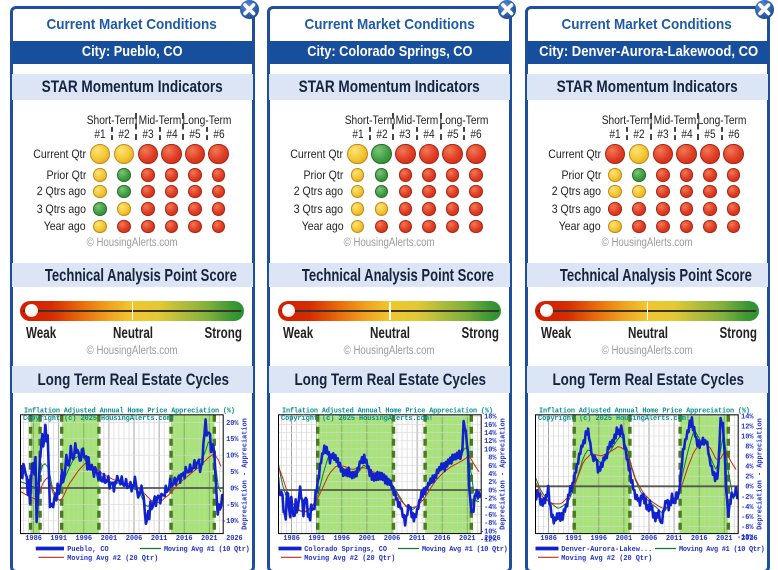 The width and height of the screenshot is (778, 570). I want to click on svg-text: Colorado Springs, CO, so click(345, 550).